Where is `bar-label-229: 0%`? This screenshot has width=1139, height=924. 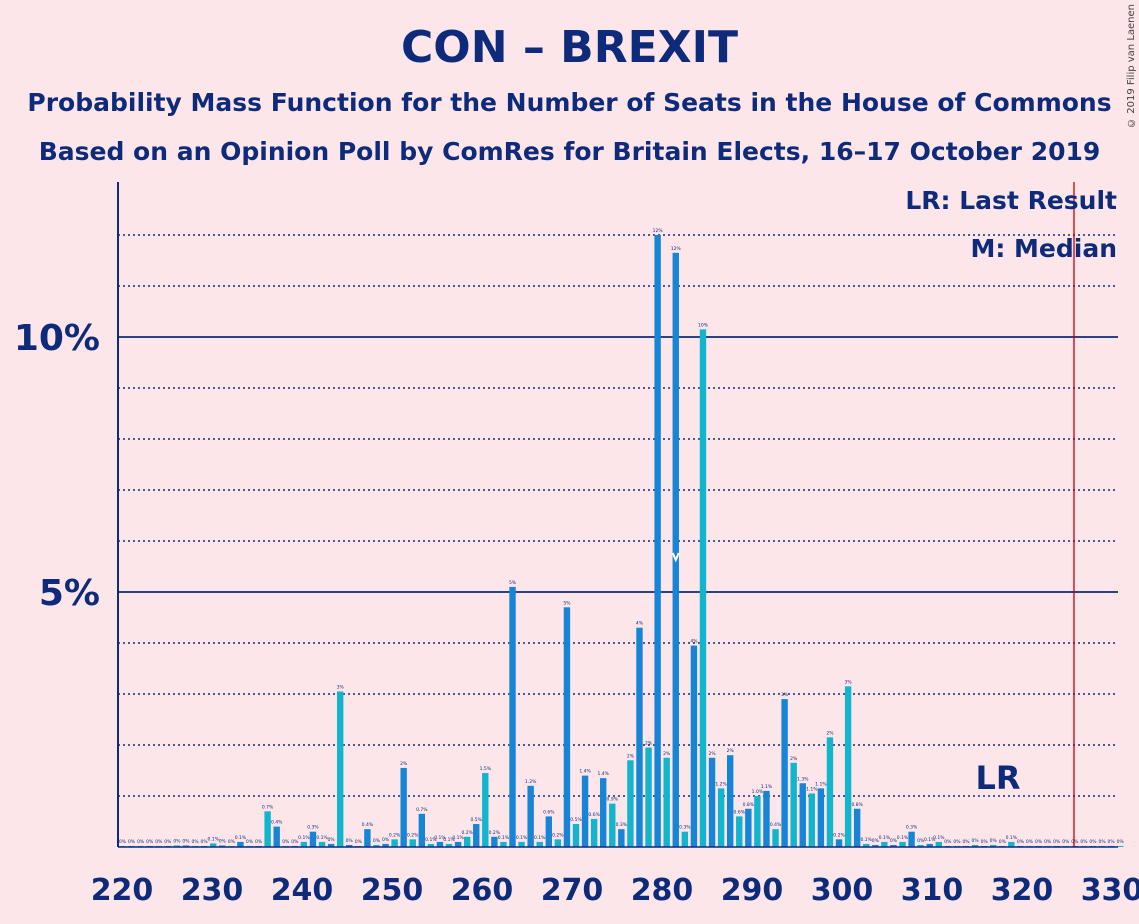
bar-label-229: 0% is located at coordinates (205, 842).